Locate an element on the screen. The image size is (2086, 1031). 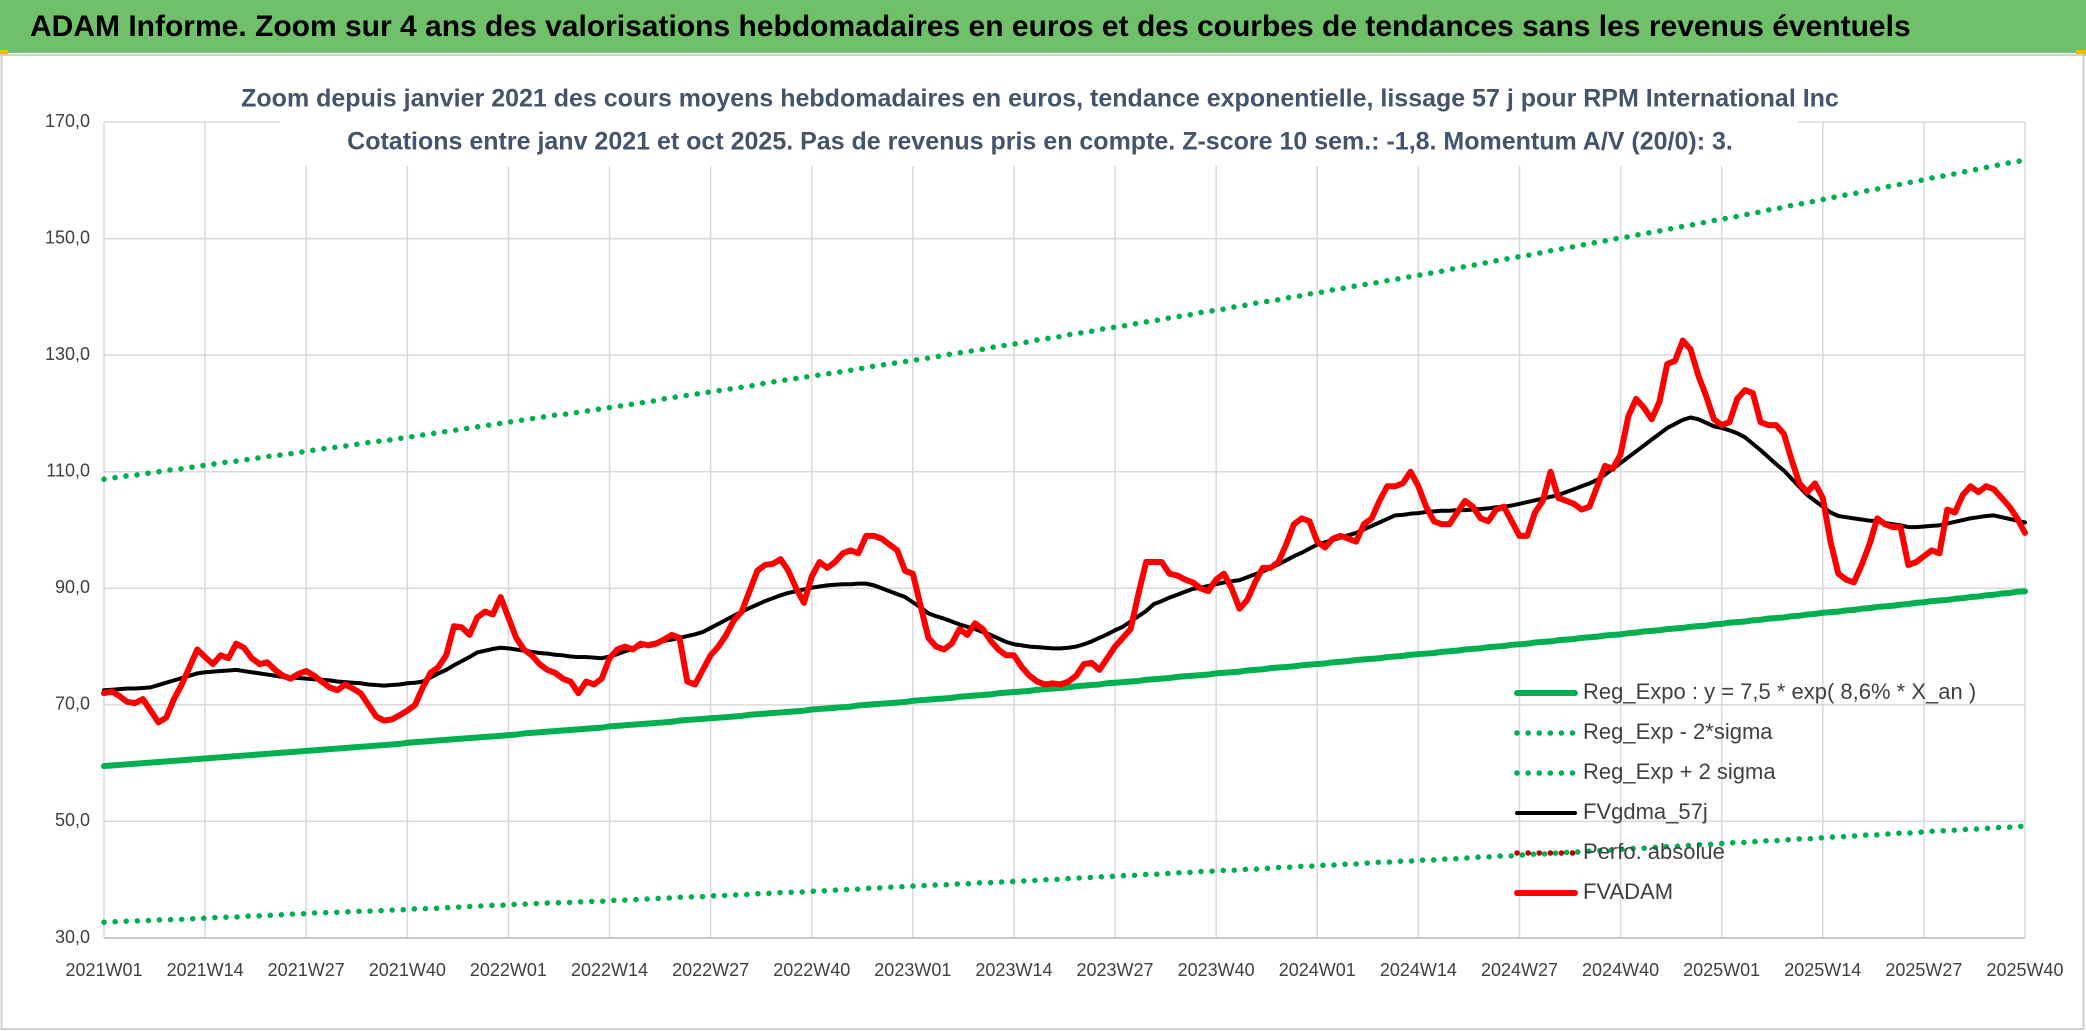
x-tick-label: 2025W14 is located at coordinates (1822, 970).